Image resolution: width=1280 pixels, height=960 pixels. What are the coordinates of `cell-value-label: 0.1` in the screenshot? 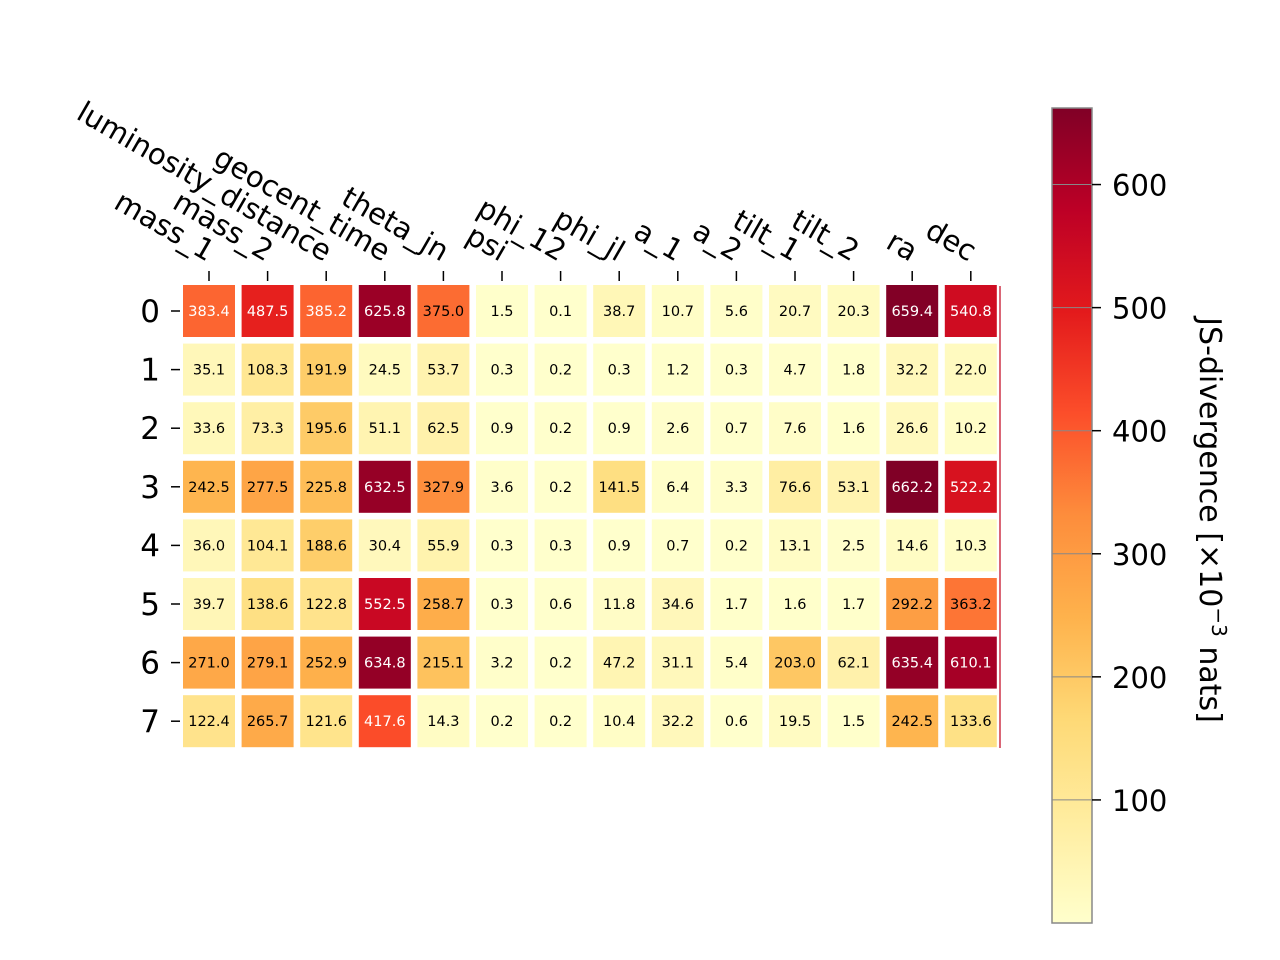 It's located at (560, 312).